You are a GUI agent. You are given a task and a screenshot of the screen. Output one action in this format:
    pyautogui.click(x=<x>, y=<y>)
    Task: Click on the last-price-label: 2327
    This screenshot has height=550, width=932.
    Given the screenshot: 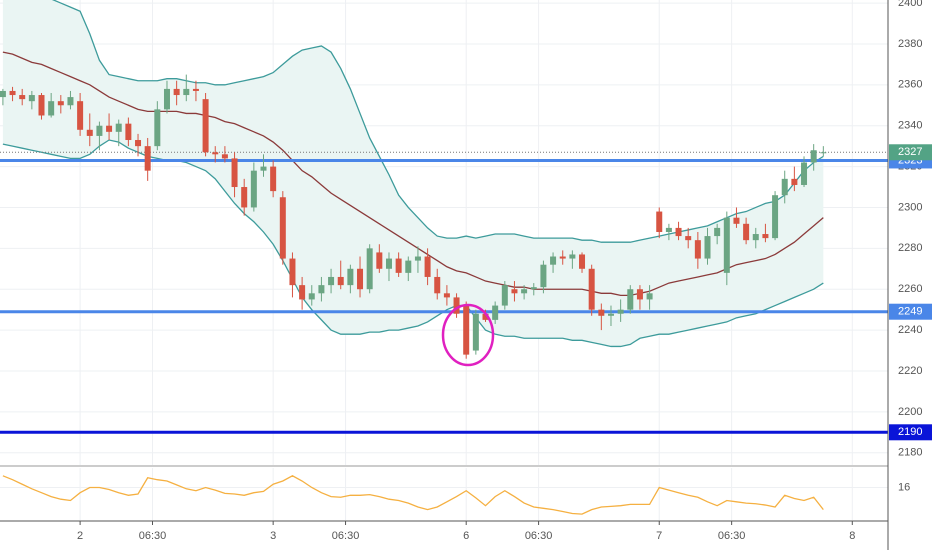 What is the action you would take?
    pyautogui.click(x=910, y=152)
    